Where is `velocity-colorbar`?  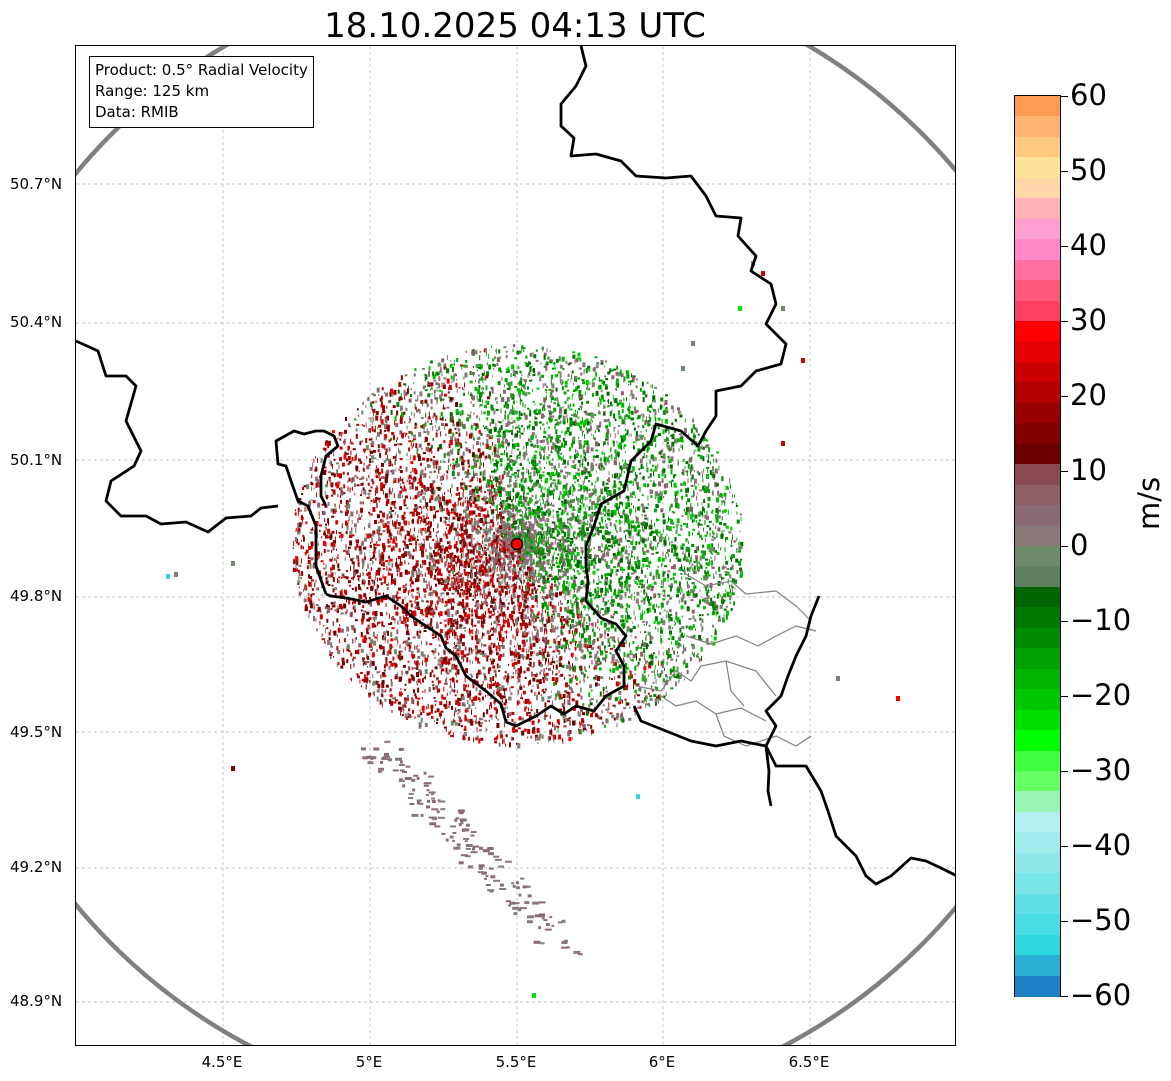
velocity-colorbar is located at coordinates (1037, 546).